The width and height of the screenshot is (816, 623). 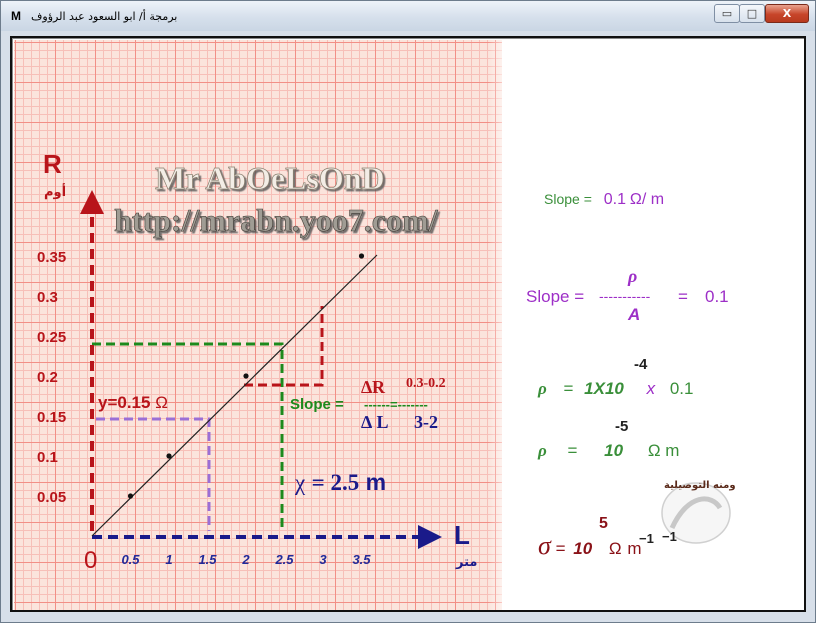 I want to click on y-tick-label-4: 0.2, so click(x=47, y=377).